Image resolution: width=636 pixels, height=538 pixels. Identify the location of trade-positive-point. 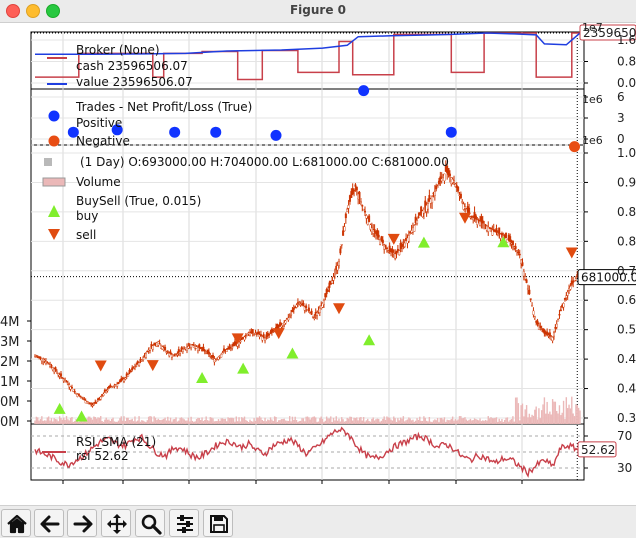
(117, 130).